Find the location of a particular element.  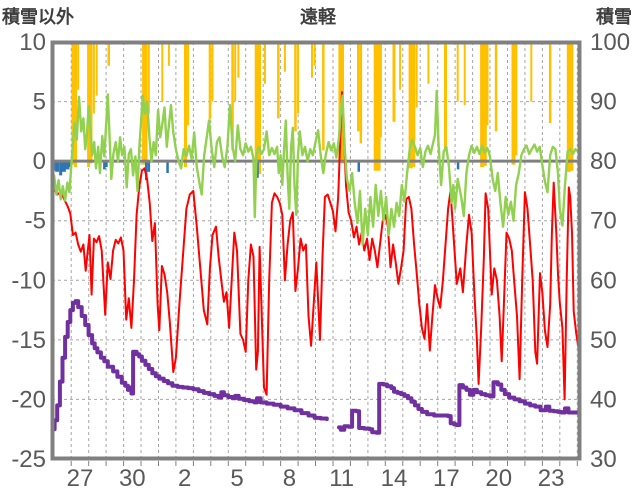

x-axis-tick-label: 11 is located at coordinates (341, 478).